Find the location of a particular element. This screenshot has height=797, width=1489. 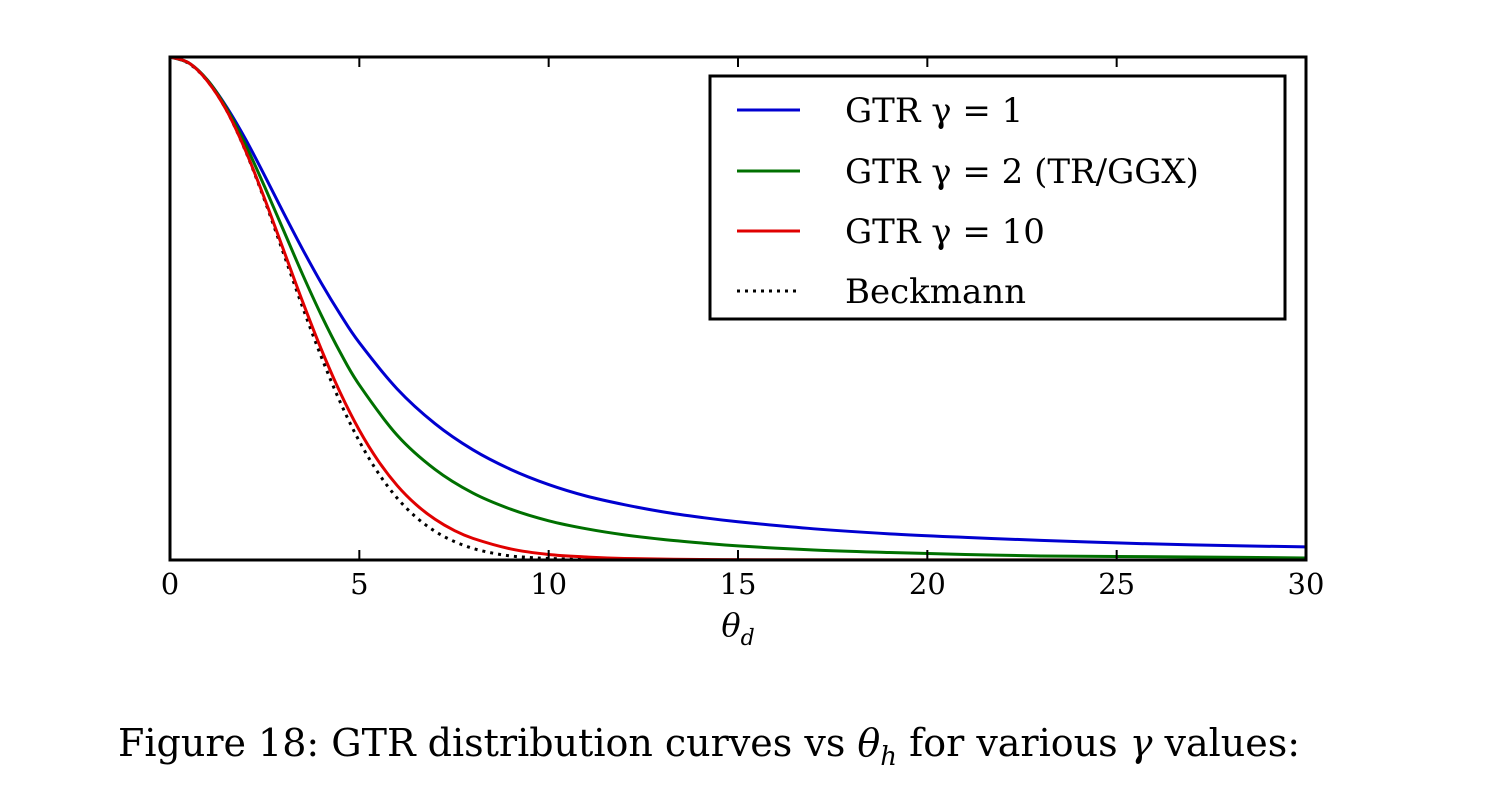

legend-box is located at coordinates (997, 197).